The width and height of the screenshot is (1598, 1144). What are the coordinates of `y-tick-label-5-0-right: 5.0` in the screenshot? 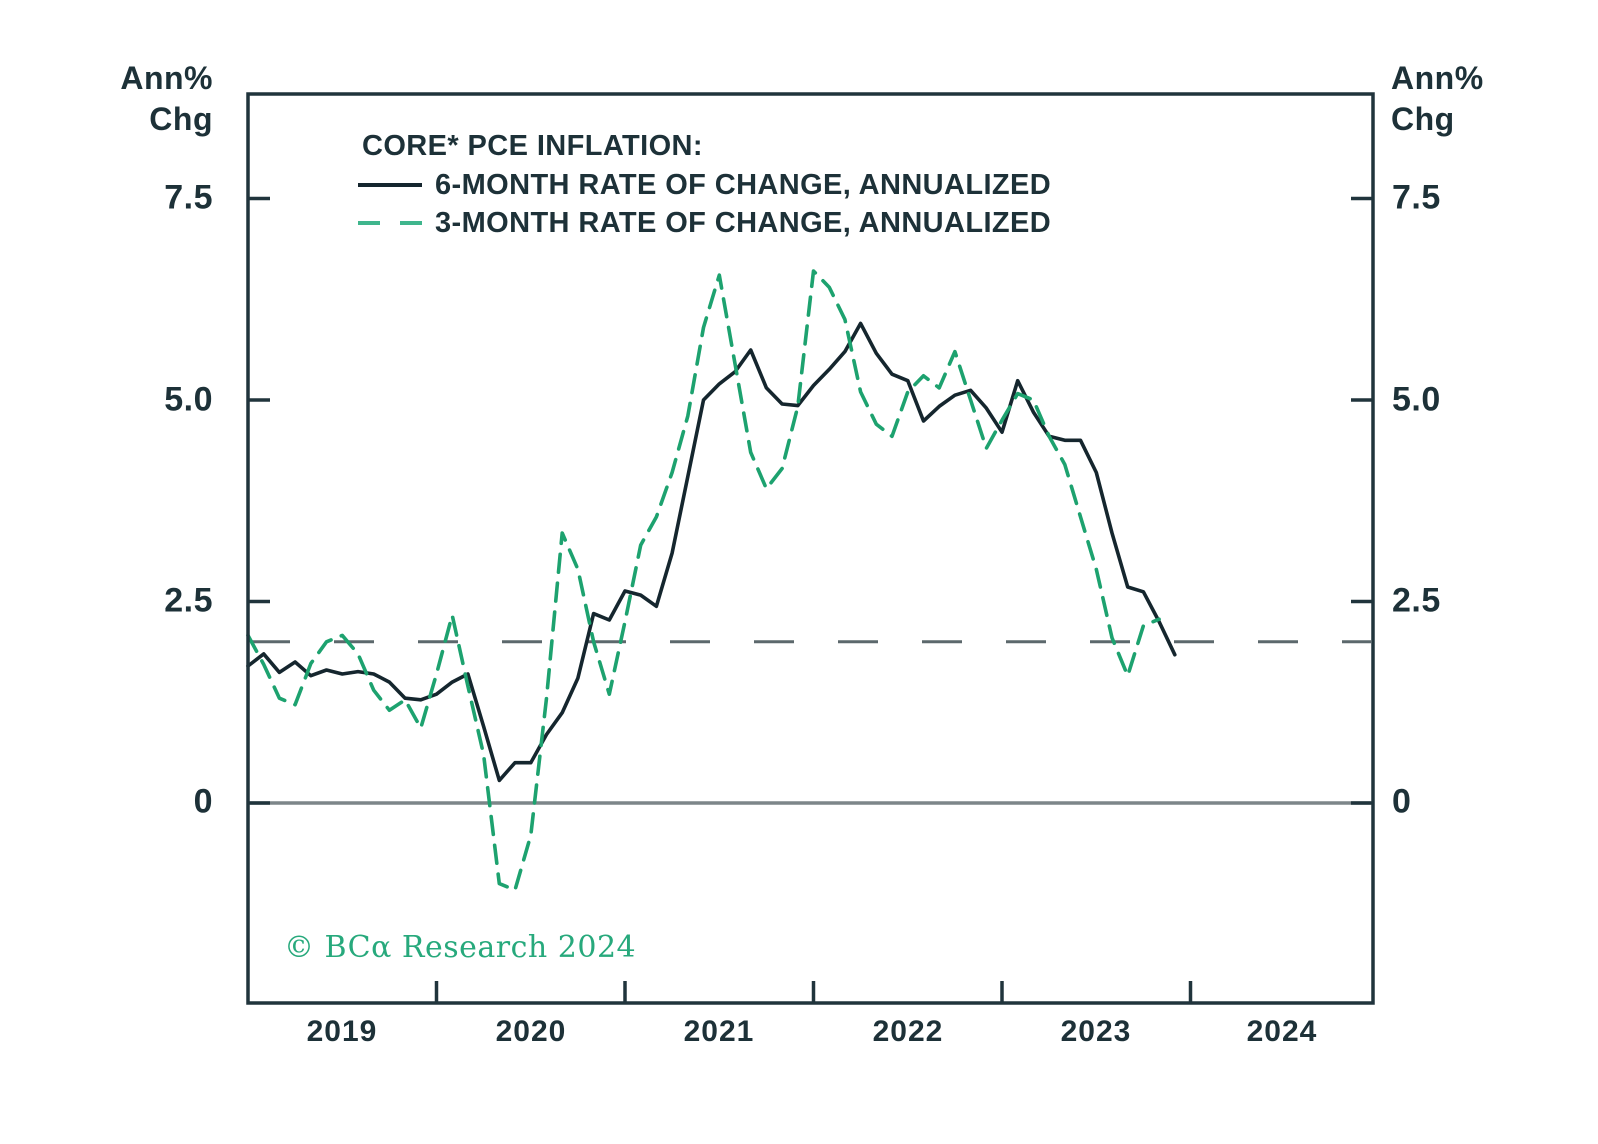 It's located at (1416, 399).